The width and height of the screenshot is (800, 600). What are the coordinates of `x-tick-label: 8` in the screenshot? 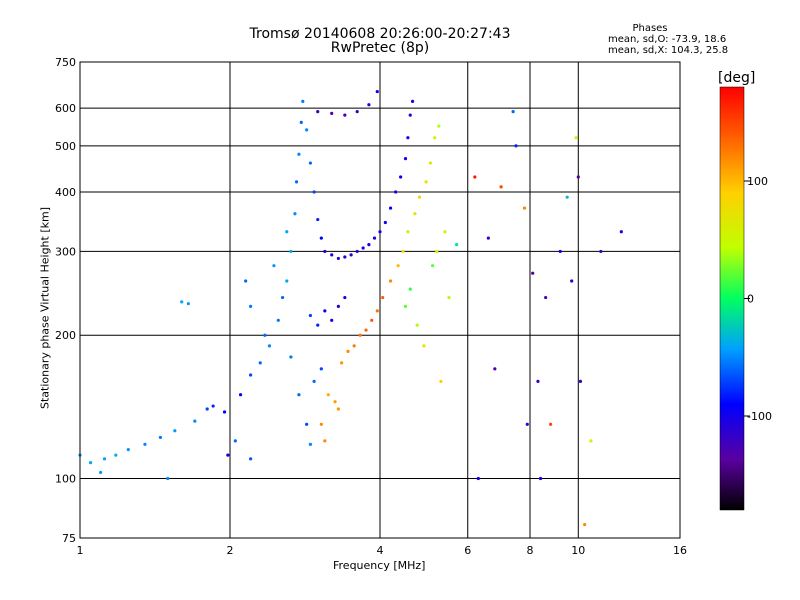 It's located at (530, 550).